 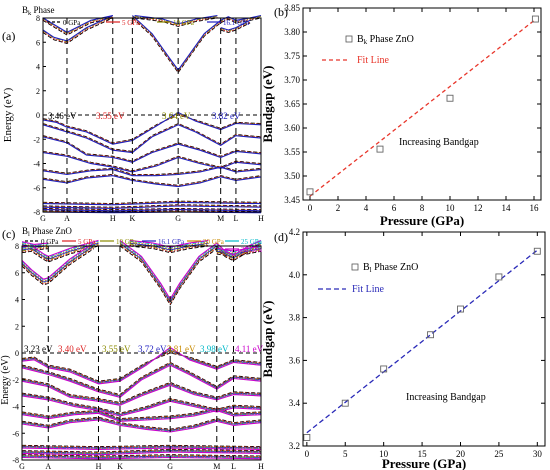 What do you see at coordinates (214, 242) in the screenshot?
I see `legend-label: 20 GPa` at bounding box center [214, 242].